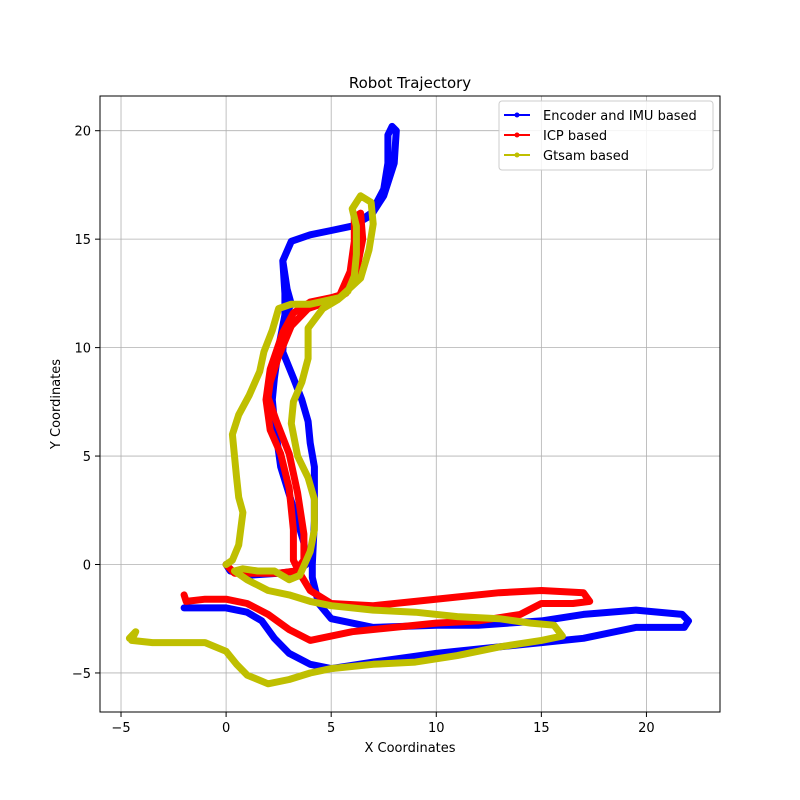 The height and width of the screenshot is (800, 800). Describe the element at coordinates (620, 116) in the screenshot. I see `legend-entry-label: Encoder and IMU based` at that location.